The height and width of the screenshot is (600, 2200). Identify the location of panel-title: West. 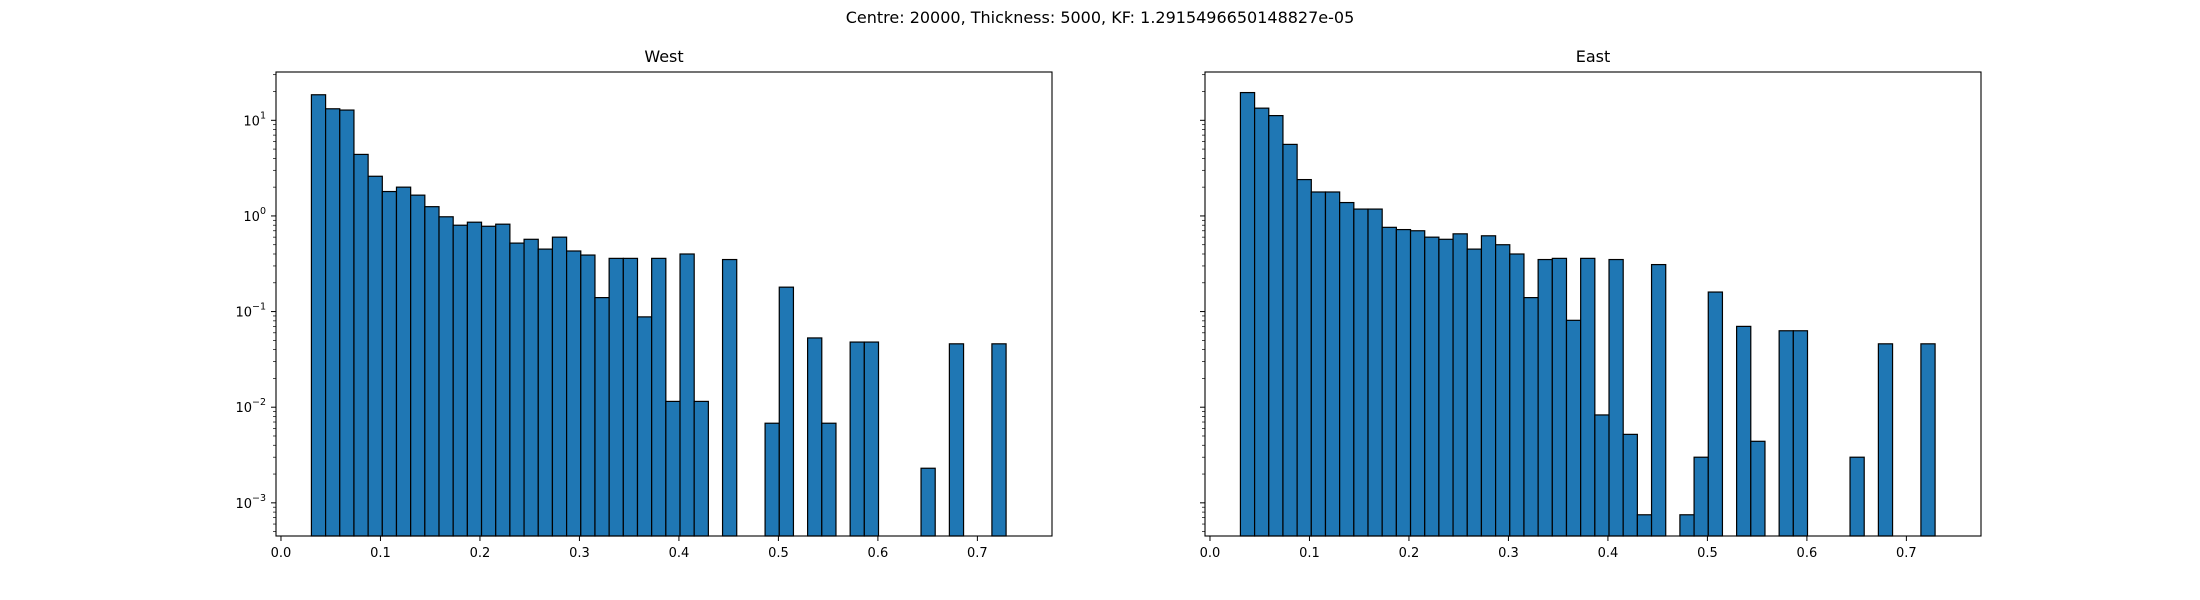
(663, 56).